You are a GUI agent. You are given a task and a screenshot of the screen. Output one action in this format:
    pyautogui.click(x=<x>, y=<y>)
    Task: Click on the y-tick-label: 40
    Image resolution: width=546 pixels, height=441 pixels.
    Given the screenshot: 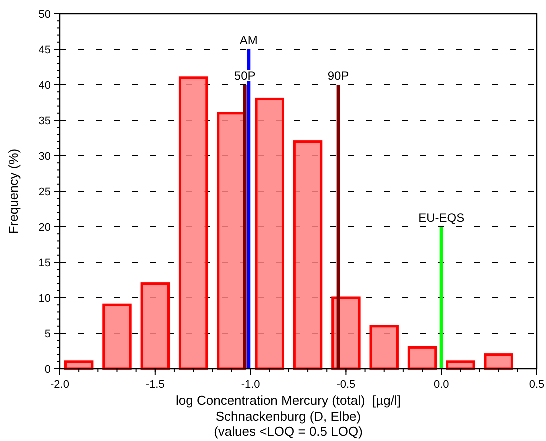 What is the action you would take?
    pyautogui.click(x=44, y=86)
    